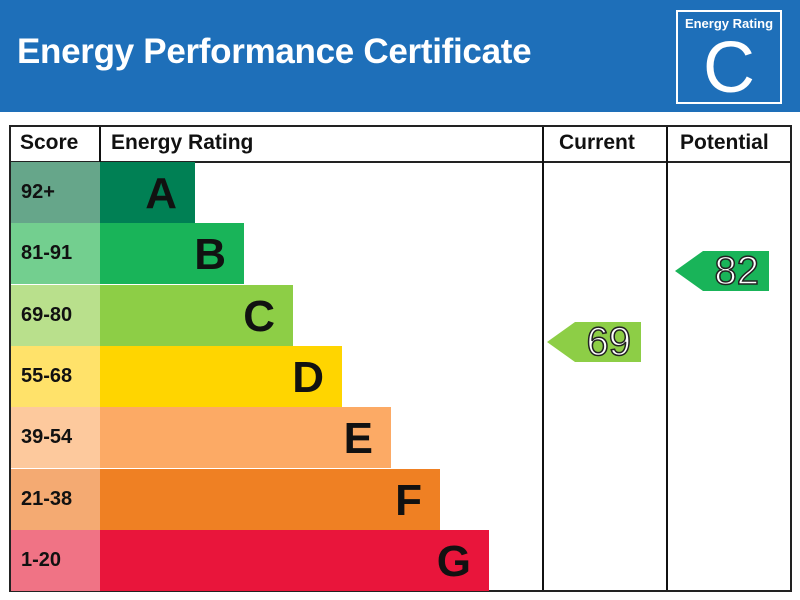 The width and height of the screenshot is (800, 600). What do you see at coordinates (737, 271) in the screenshot?
I see `potential-value: 82` at bounding box center [737, 271].